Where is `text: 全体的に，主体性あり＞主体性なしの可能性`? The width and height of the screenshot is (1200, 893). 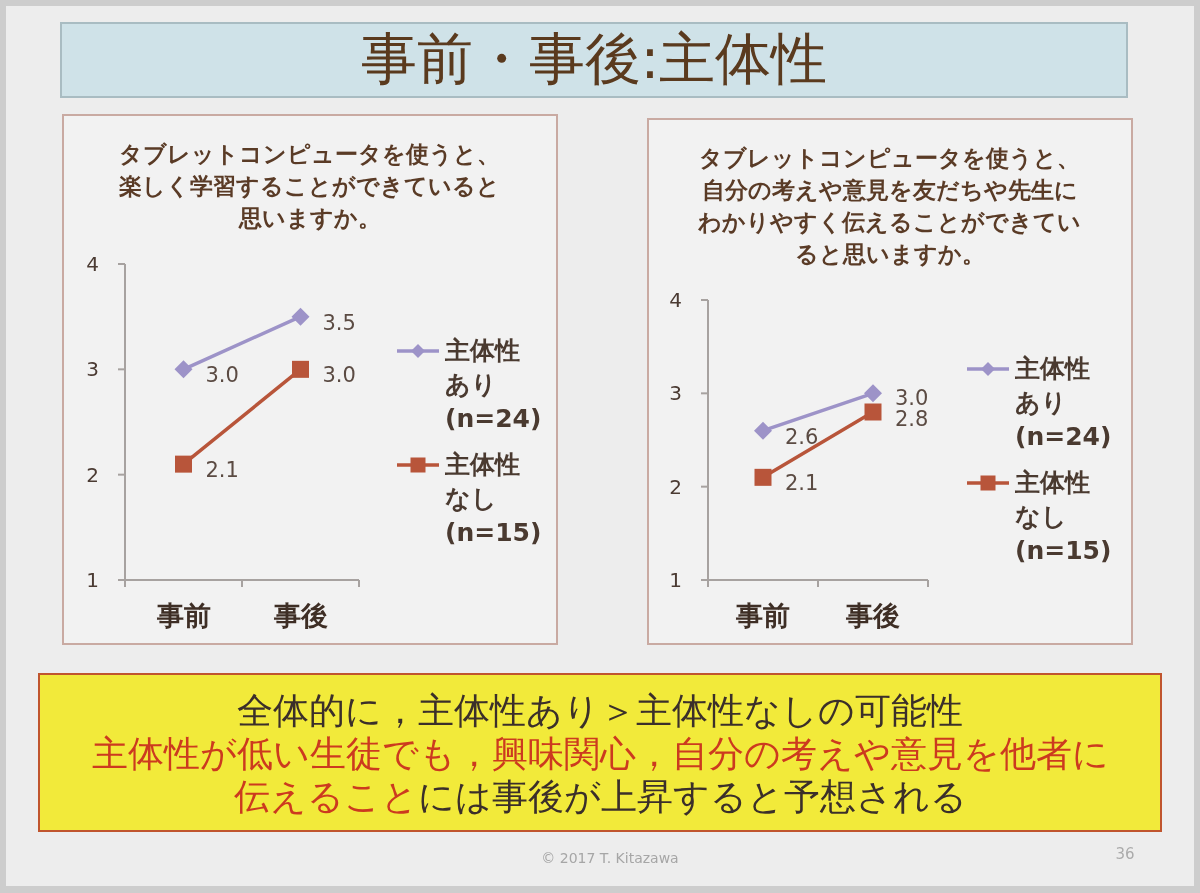 text: 全体的に，主体性あり＞主体性なしの可能性 is located at coordinates (600, 710).